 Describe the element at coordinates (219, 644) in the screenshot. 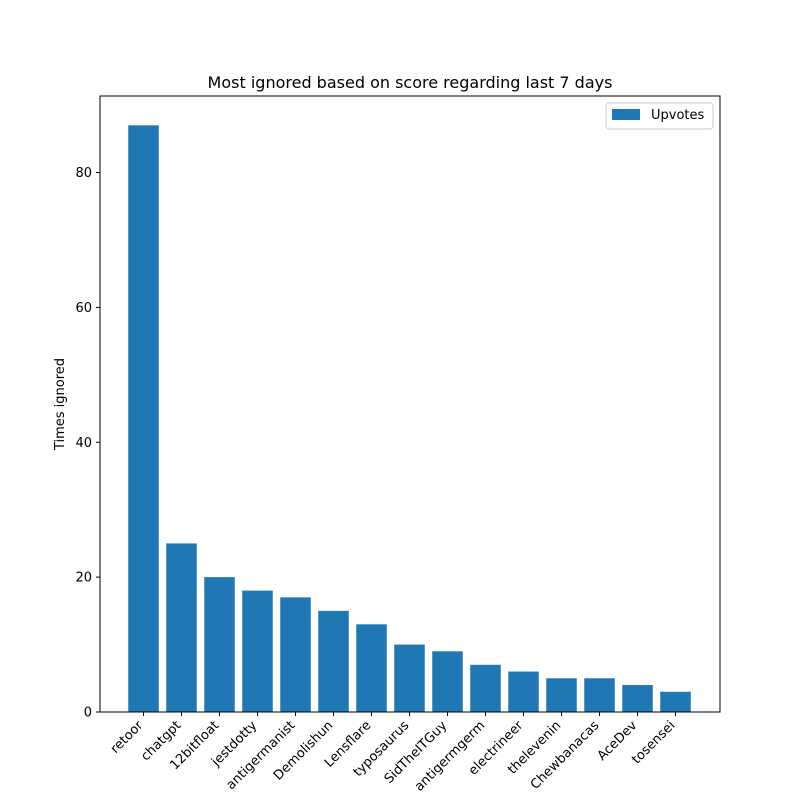

I see `bar-12bitfloat` at that location.